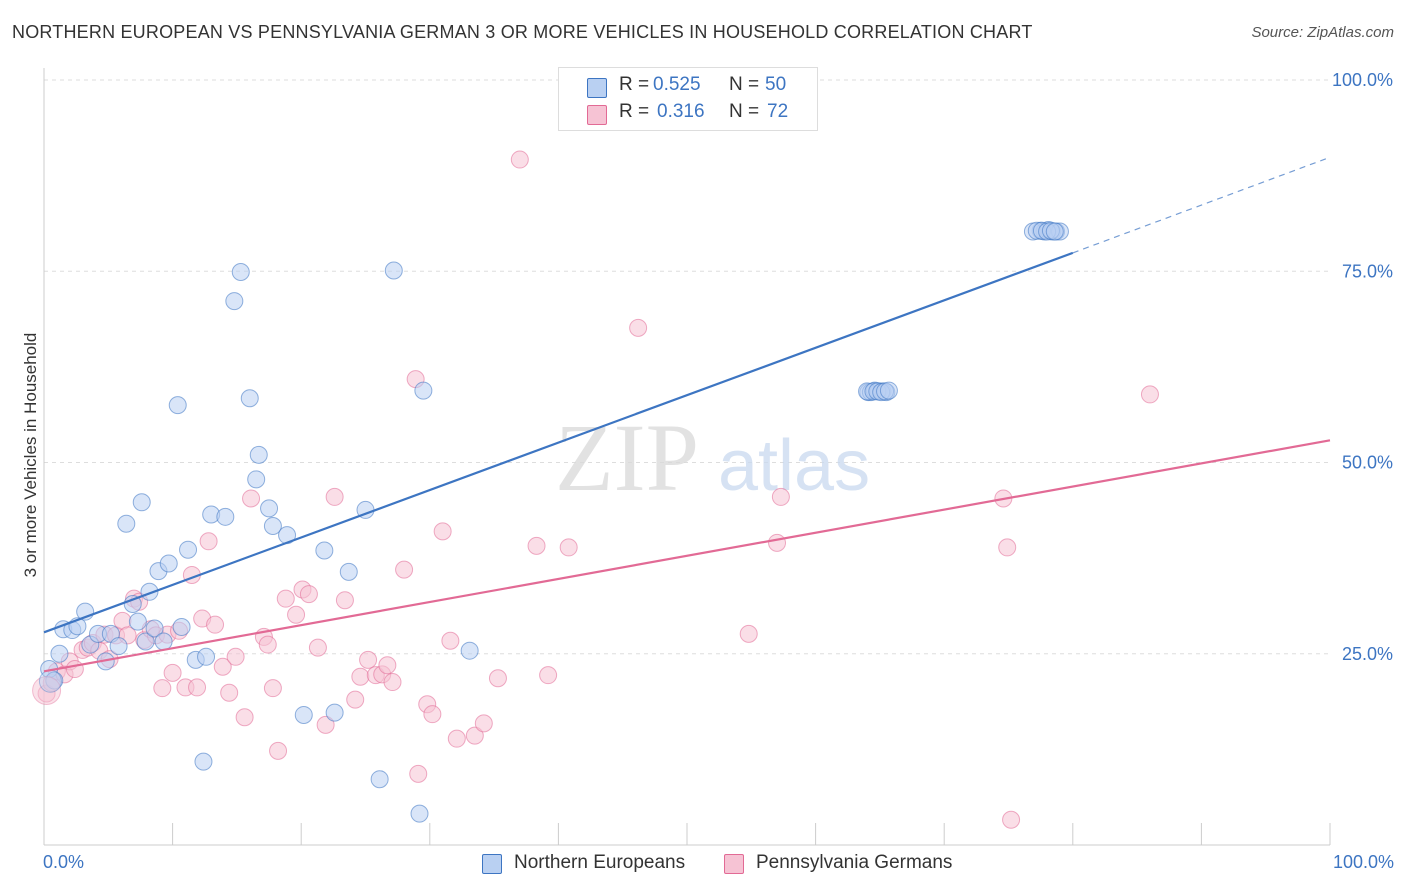 The width and height of the screenshot is (1406, 892). I want to click on legend-label-pennsylvania: Pennsylvania Germans, so click(854, 862).